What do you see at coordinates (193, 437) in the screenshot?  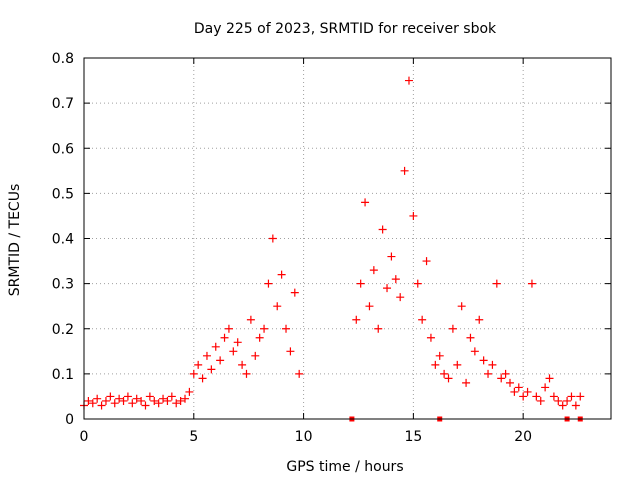 I see `x-tick-label: 5` at bounding box center [193, 437].